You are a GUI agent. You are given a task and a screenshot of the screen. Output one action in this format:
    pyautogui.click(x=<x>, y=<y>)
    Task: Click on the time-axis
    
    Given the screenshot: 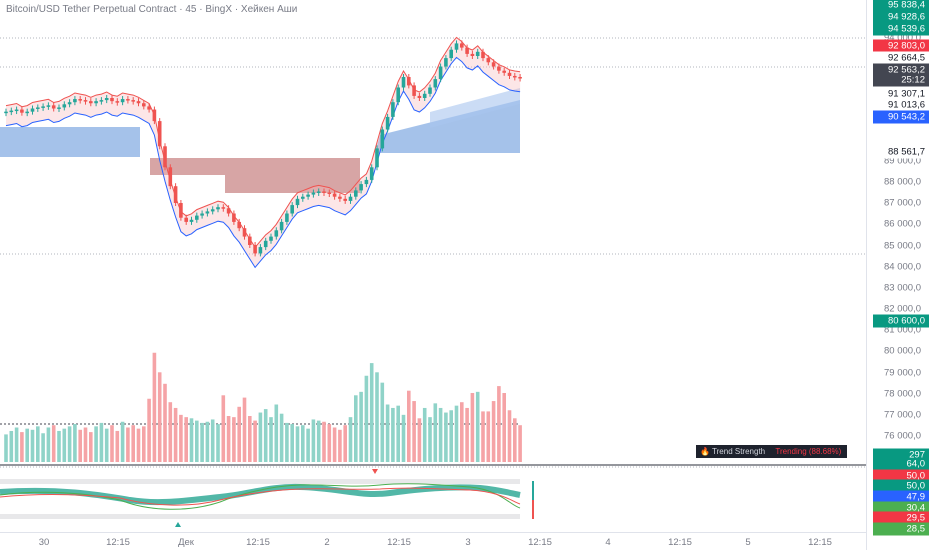 What is the action you would take?
    pyautogui.click(x=433, y=541)
    